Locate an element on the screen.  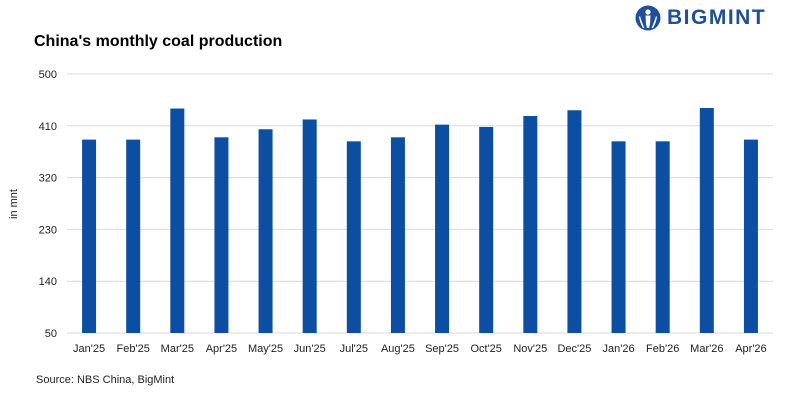
x-tick-label: Nov'25 is located at coordinates (530, 349).